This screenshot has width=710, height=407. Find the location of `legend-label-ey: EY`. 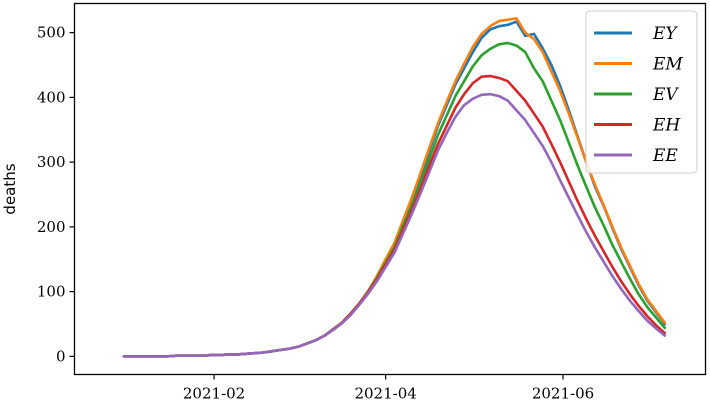

legend-label-ey: EY is located at coordinates (665, 34).